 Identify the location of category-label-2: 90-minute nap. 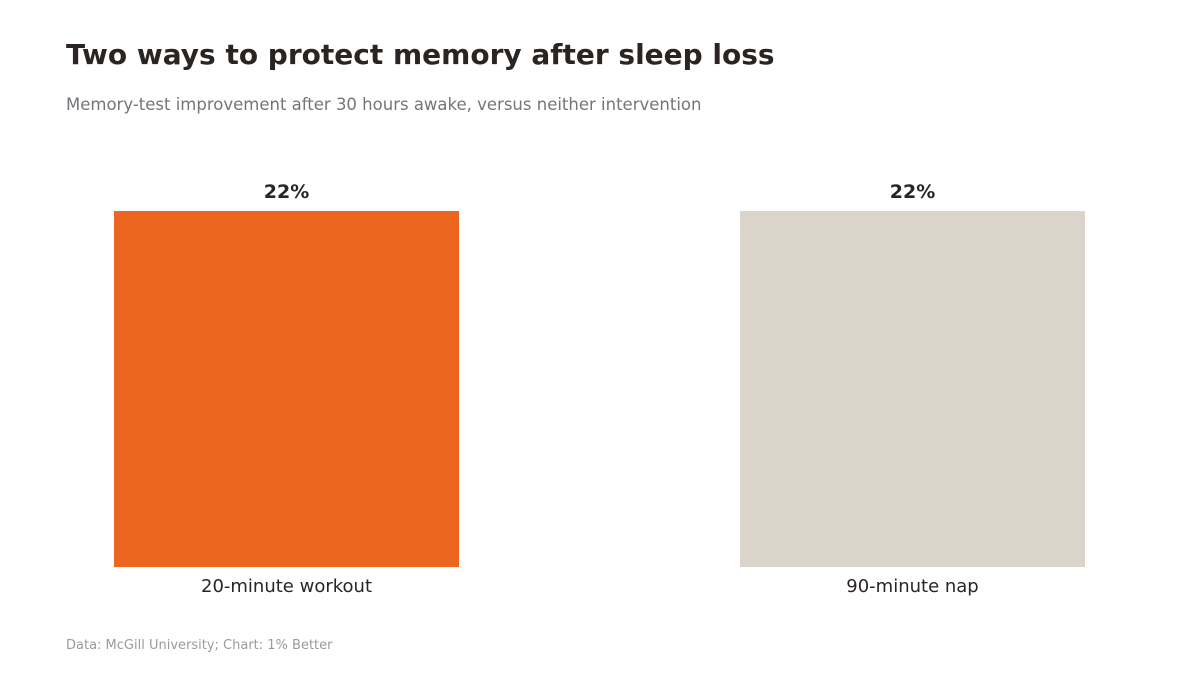
(912, 586).